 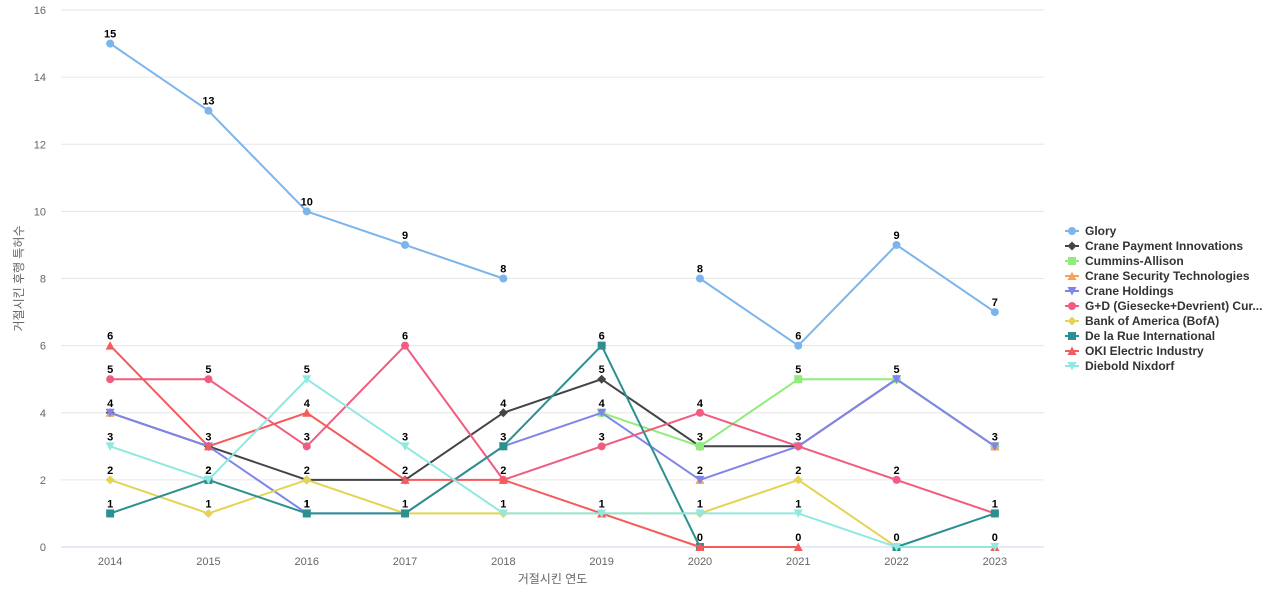 What do you see at coordinates (1120, 366) in the screenshot?
I see `legend-item: Diebold Nixdorf` at bounding box center [1120, 366].